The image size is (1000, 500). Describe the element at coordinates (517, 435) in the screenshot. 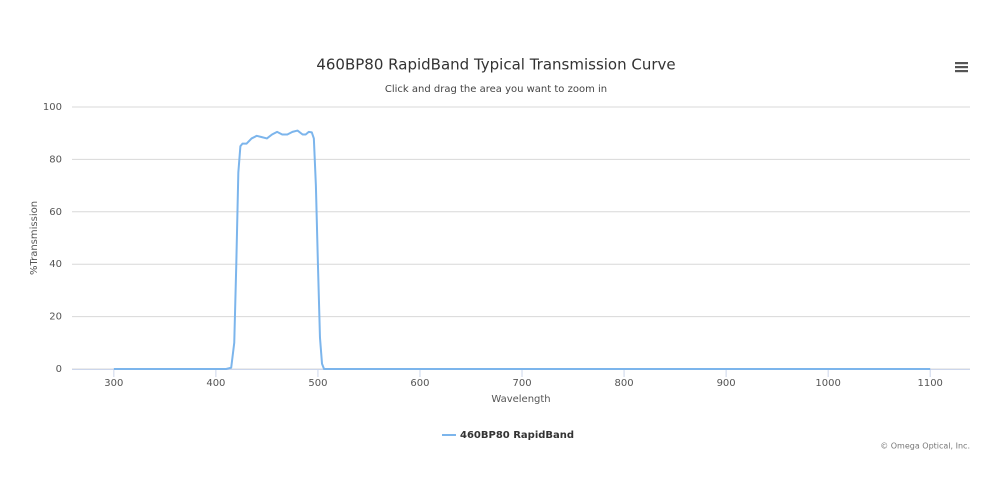

I see `legend-label: 460BP80 RapidBand` at that location.